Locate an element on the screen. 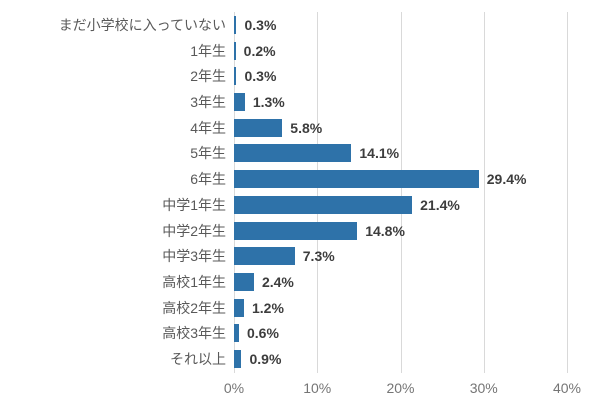  bar-track: 14.1% is located at coordinates (400, 154).